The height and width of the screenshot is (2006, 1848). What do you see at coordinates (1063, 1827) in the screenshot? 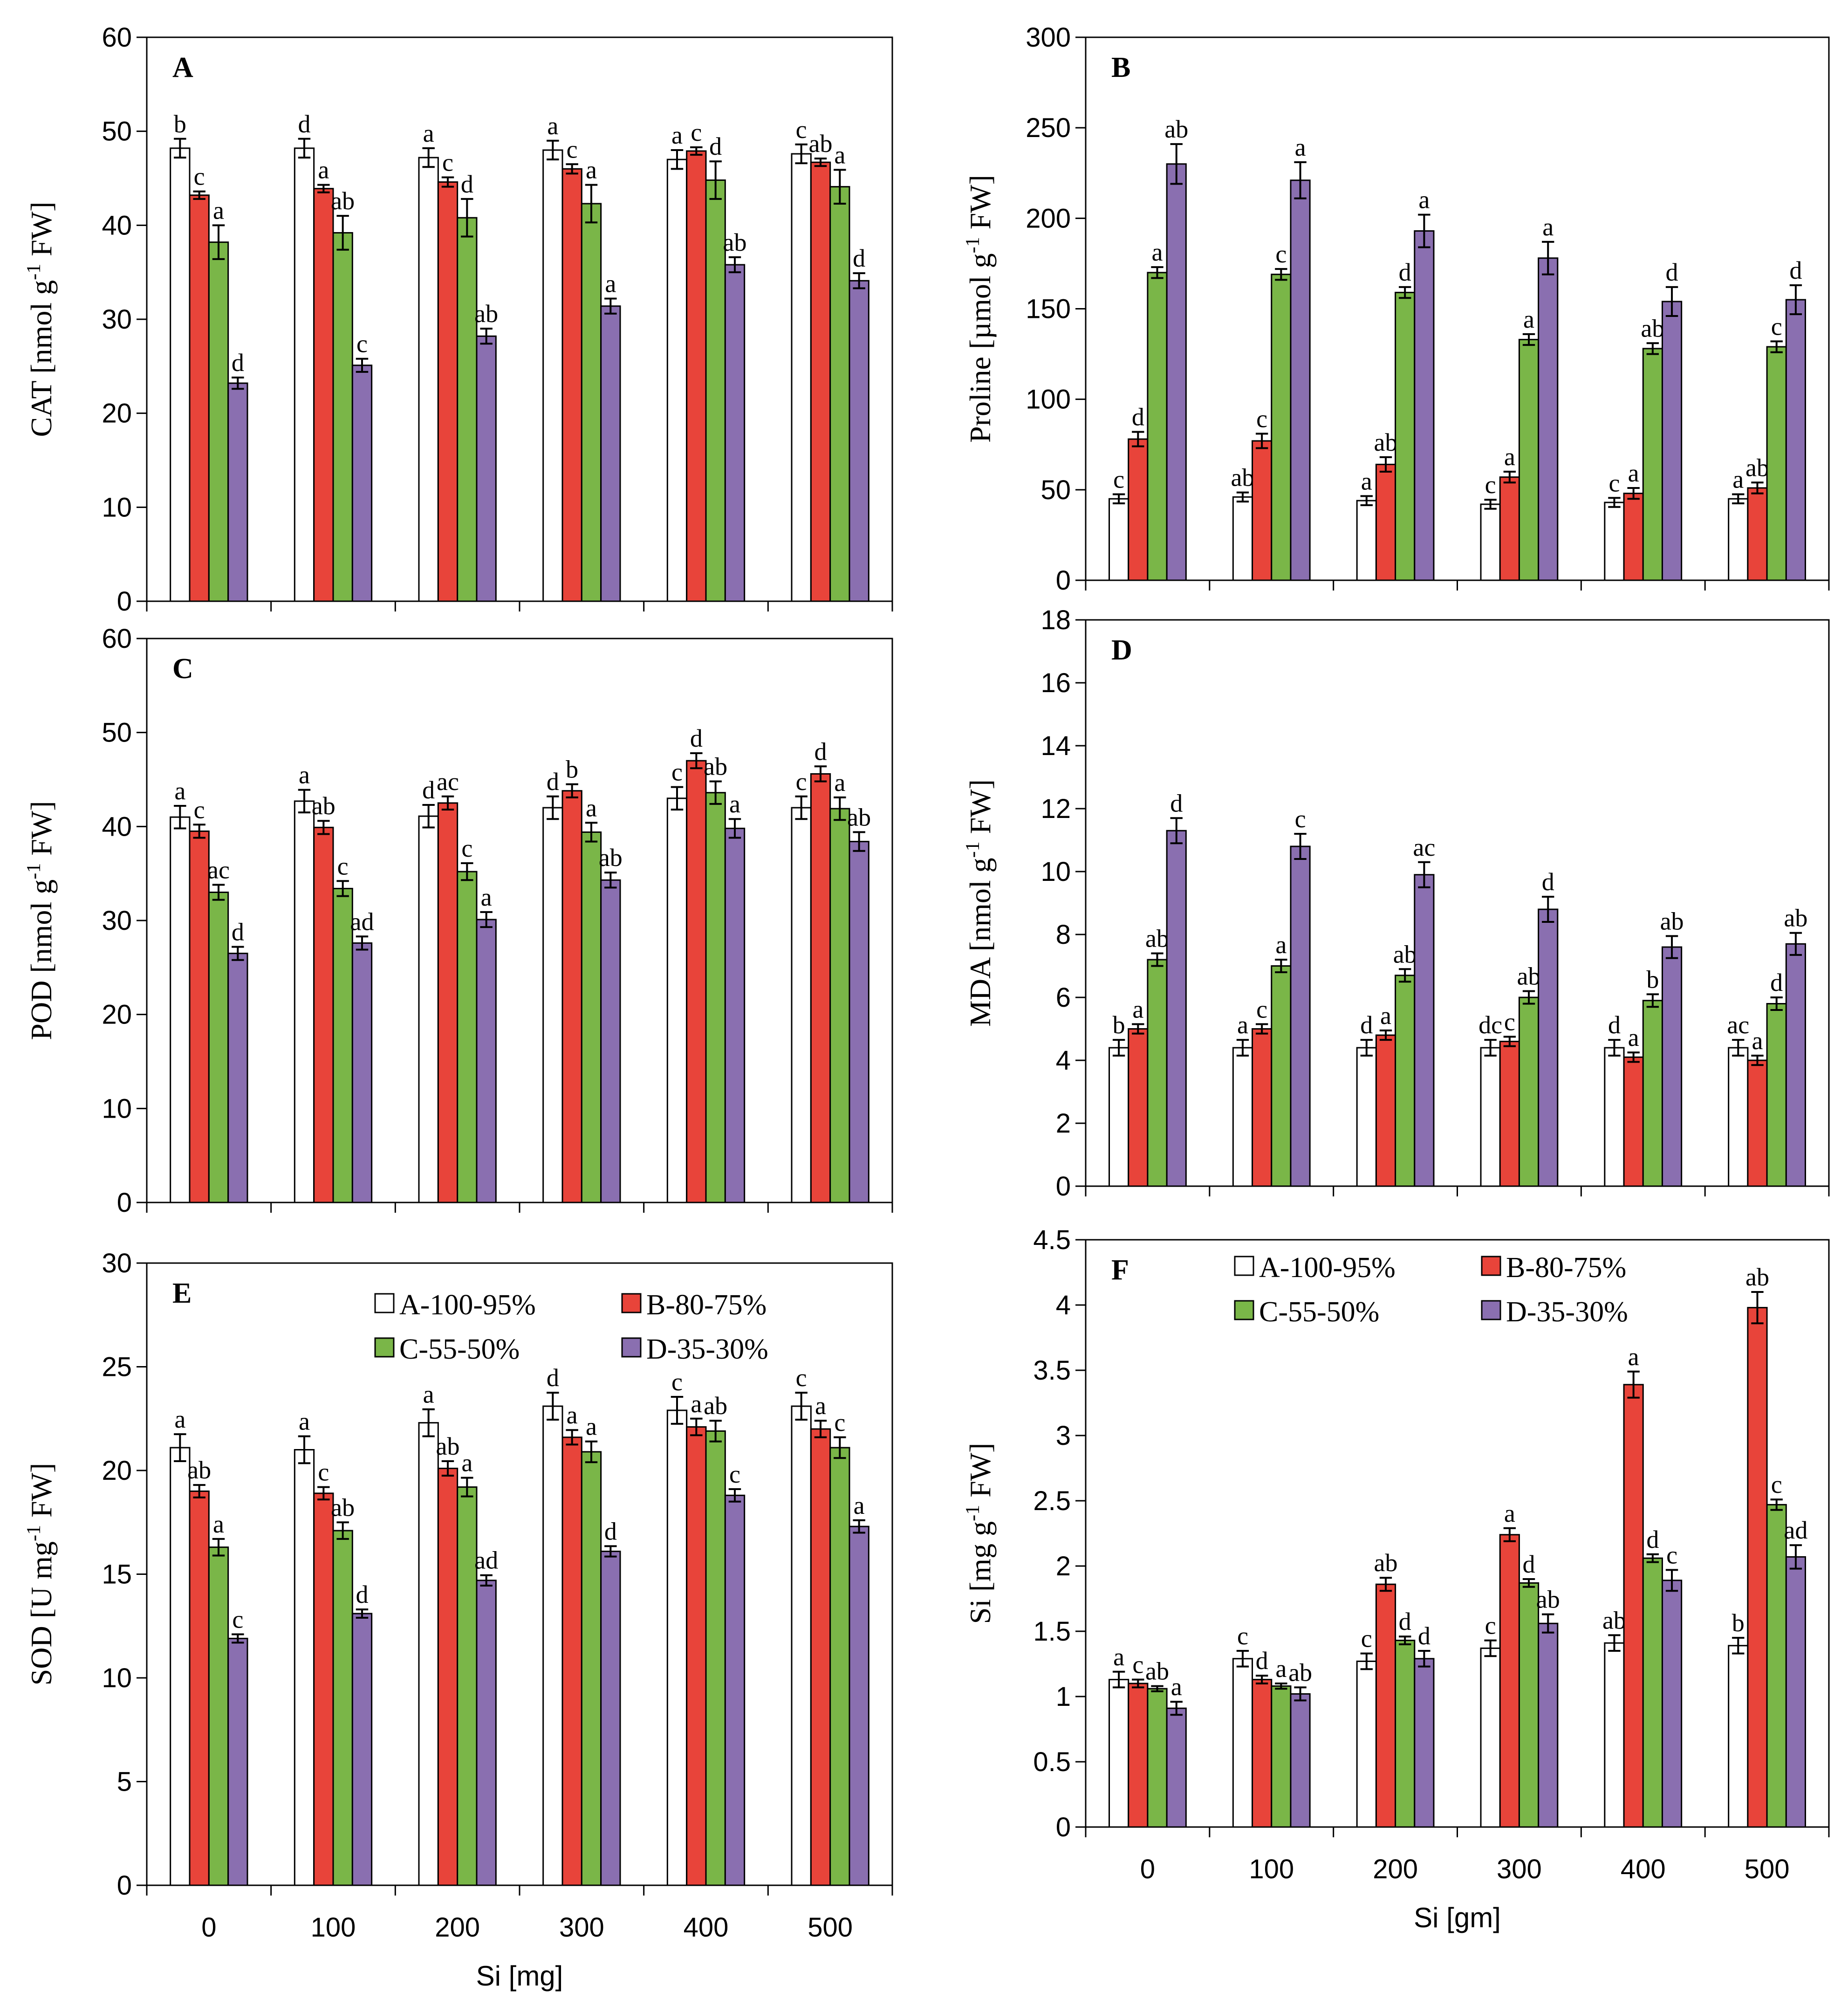
I see `y-tick-label: 0` at bounding box center [1063, 1827].